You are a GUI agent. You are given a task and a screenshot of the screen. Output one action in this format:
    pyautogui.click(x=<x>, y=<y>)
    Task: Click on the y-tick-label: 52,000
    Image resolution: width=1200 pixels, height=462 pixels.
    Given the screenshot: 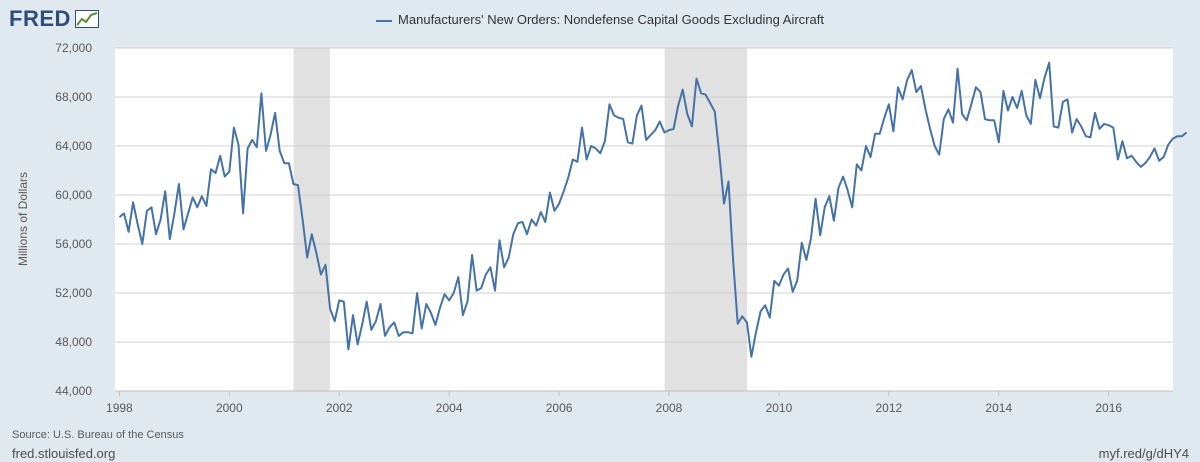 What is the action you would take?
    pyautogui.click(x=73, y=293)
    